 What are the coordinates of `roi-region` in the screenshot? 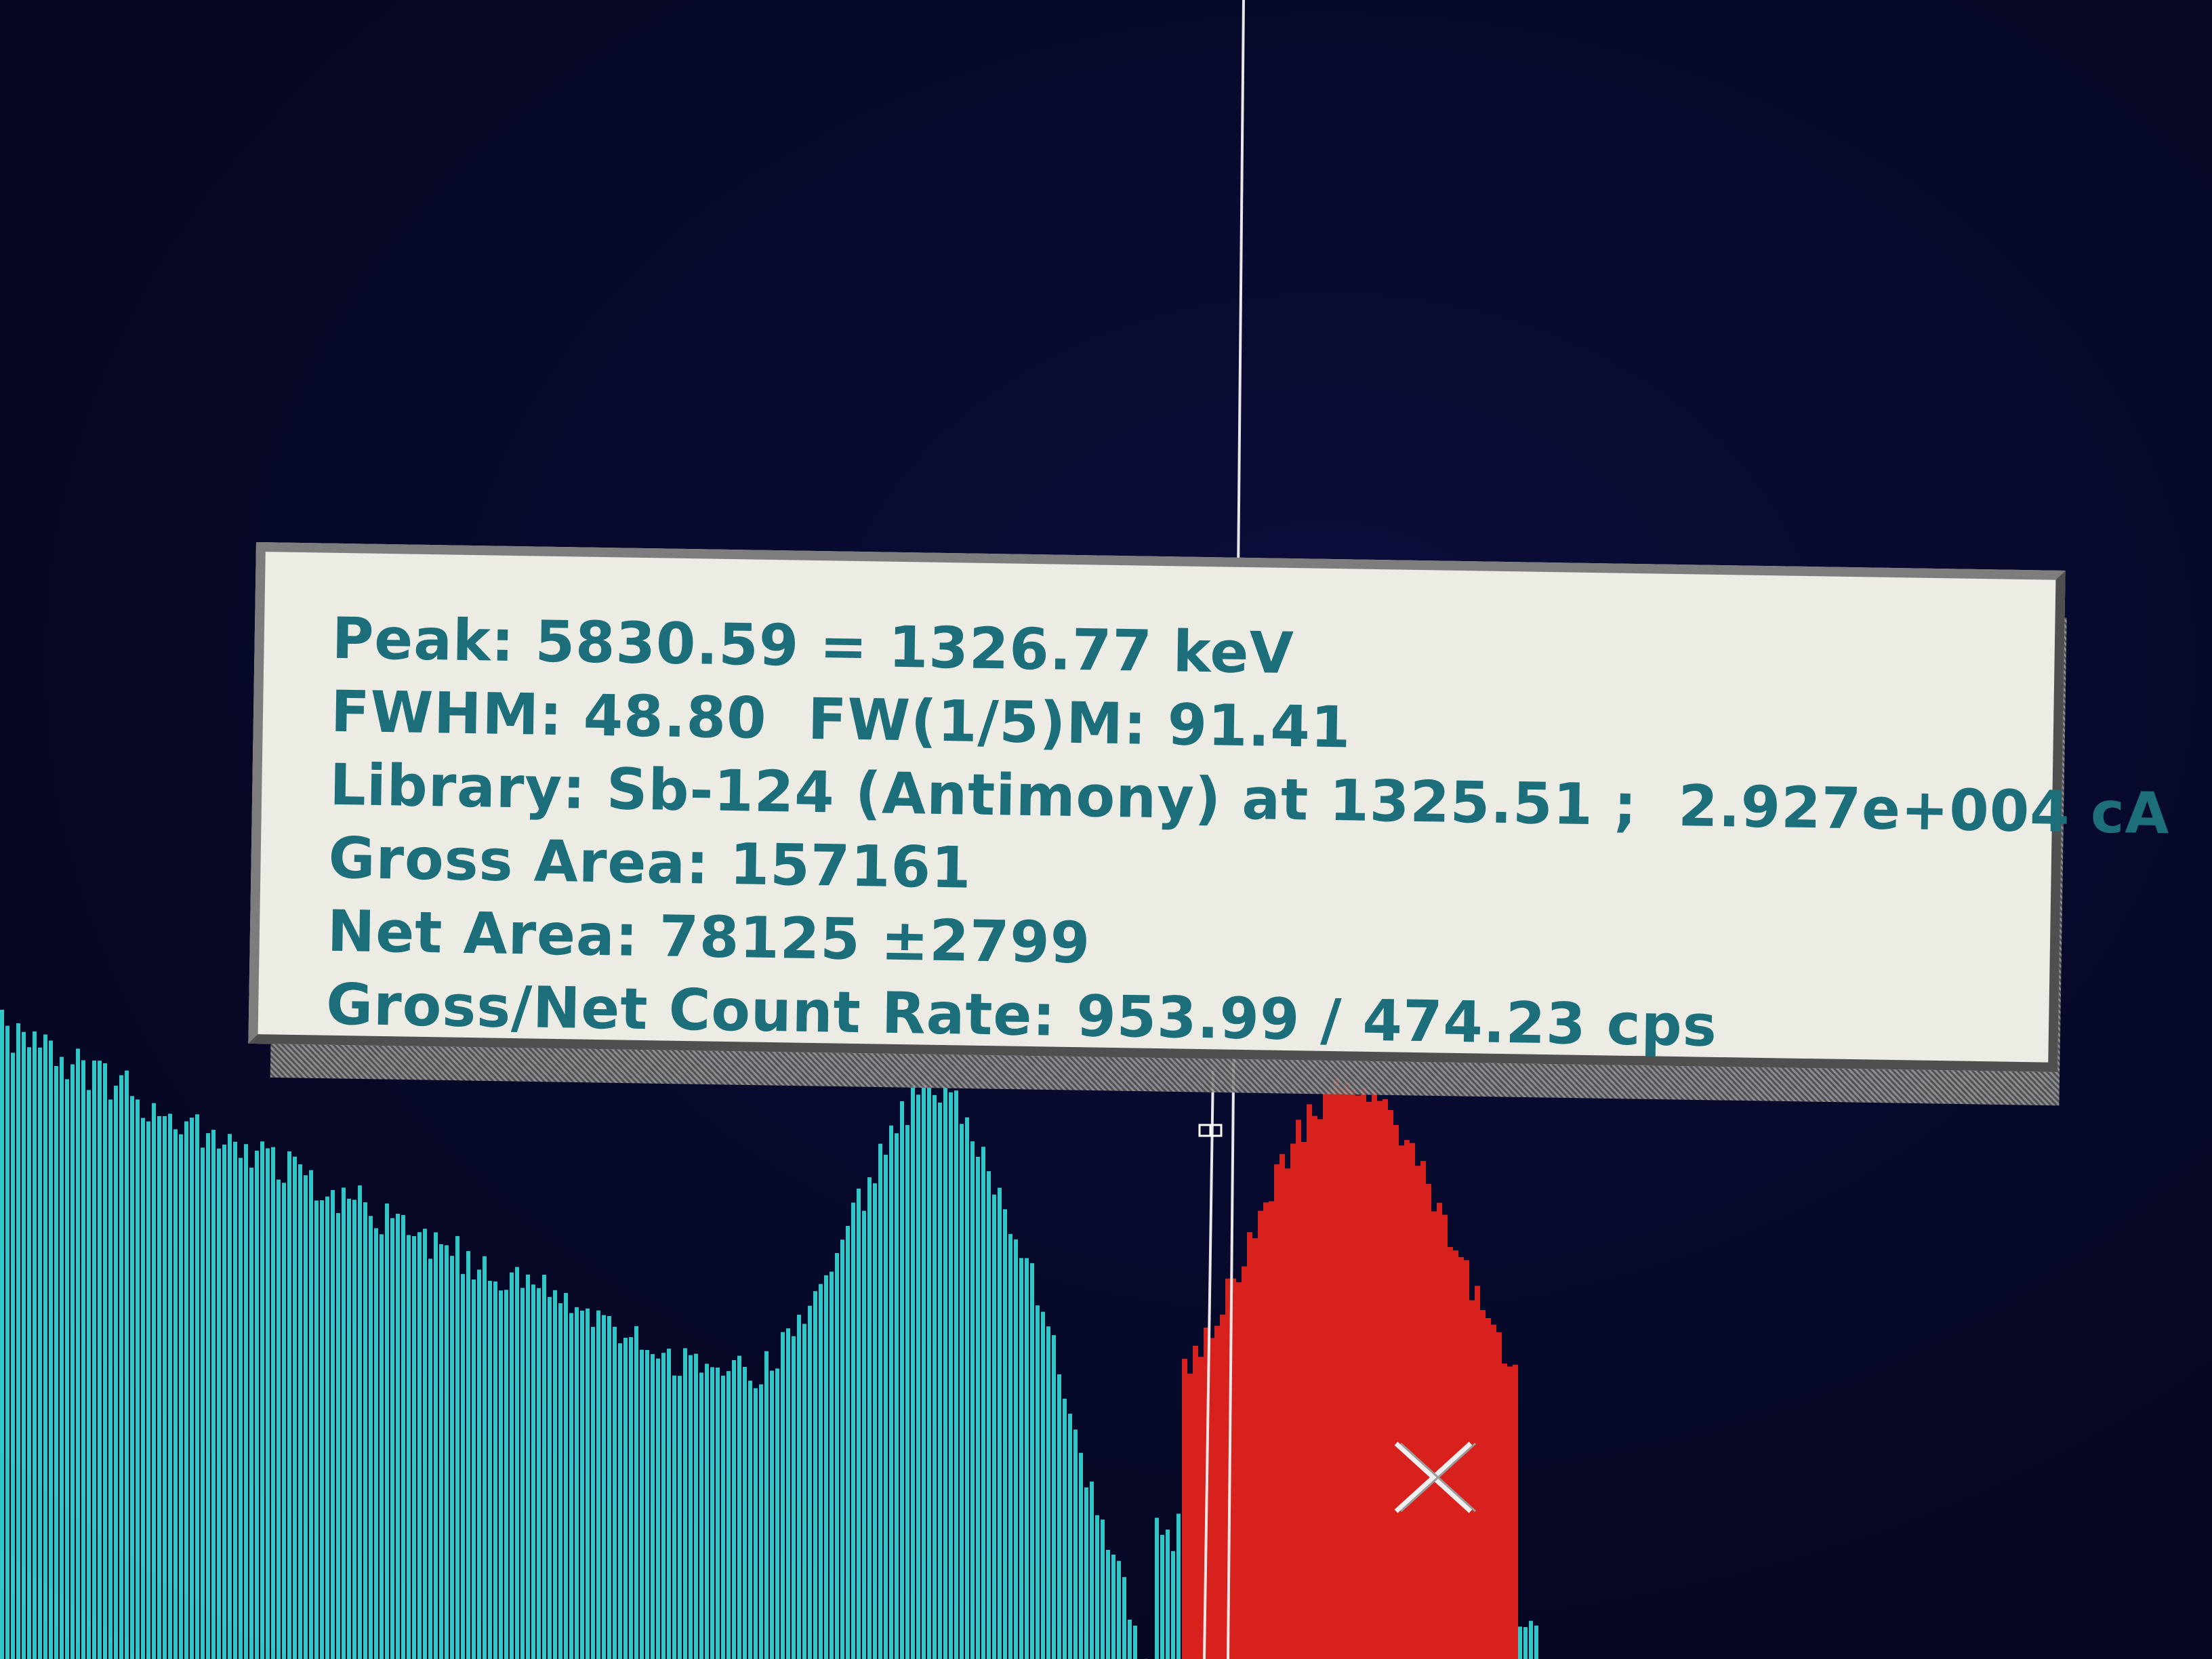 It's located at (1350, 1368).